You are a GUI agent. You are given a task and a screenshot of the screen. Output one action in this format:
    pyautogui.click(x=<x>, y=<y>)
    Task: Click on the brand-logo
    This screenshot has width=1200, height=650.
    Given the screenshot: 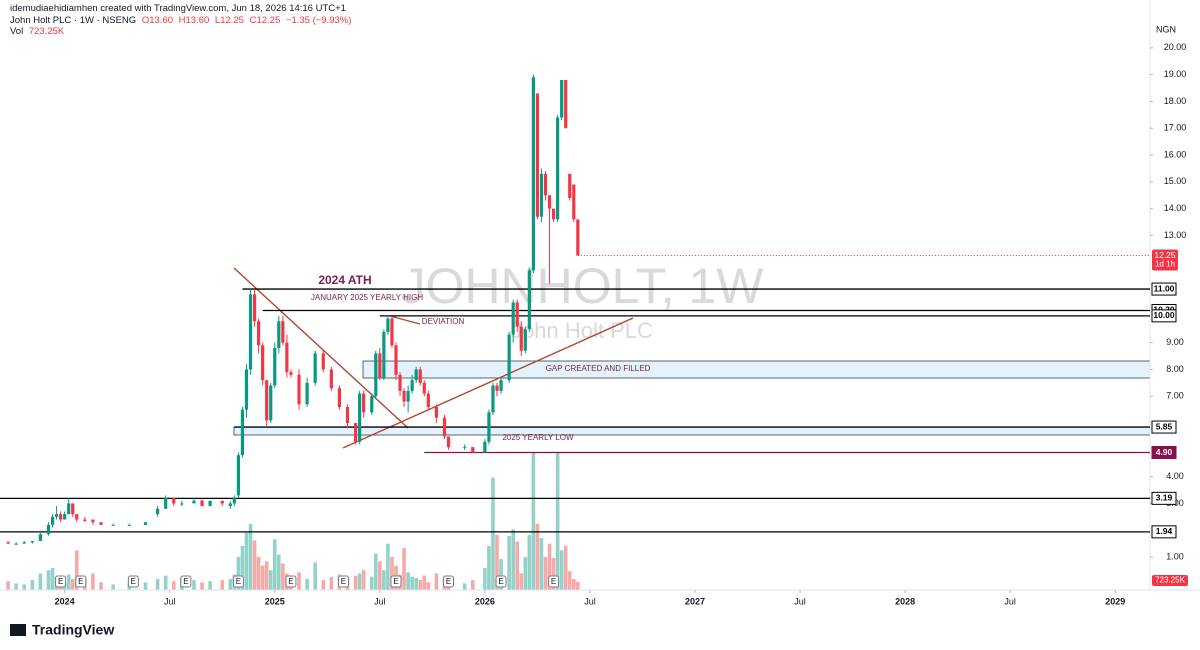 What is the action you would take?
    pyautogui.click(x=18, y=630)
    